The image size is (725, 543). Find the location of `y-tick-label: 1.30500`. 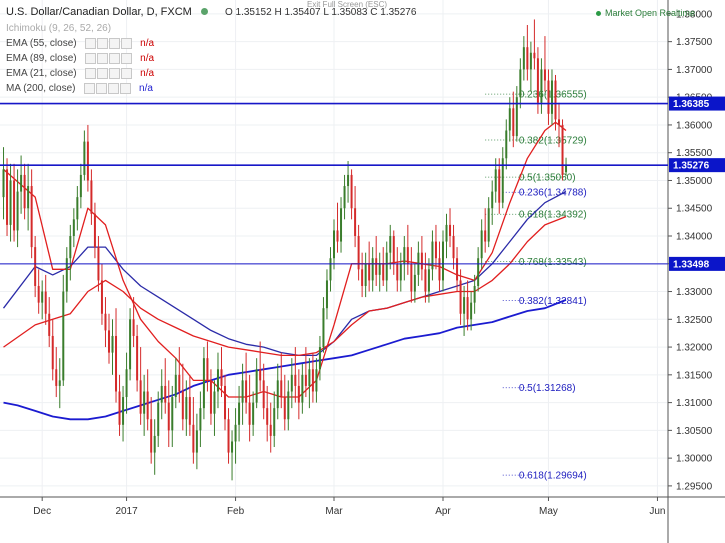

y-tick-label: 1.30500 is located at coordinates (694, 431).